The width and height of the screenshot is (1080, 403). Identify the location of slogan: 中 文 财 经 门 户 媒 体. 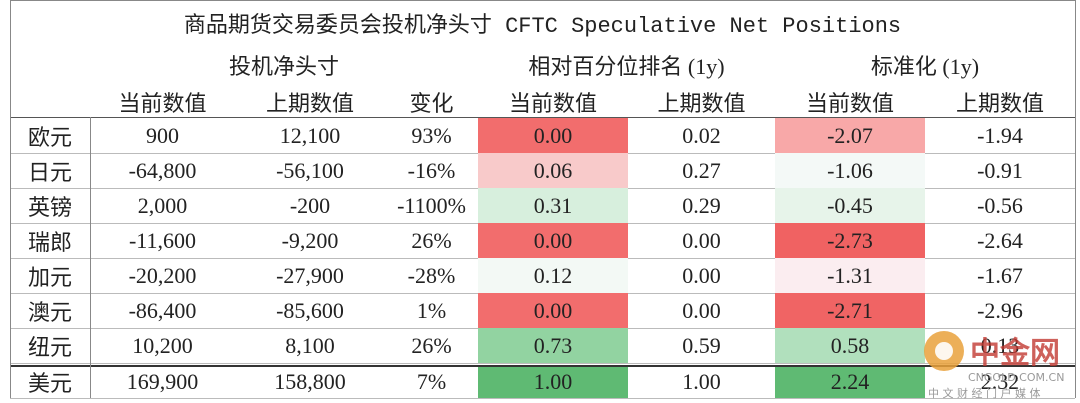
(984, 393).